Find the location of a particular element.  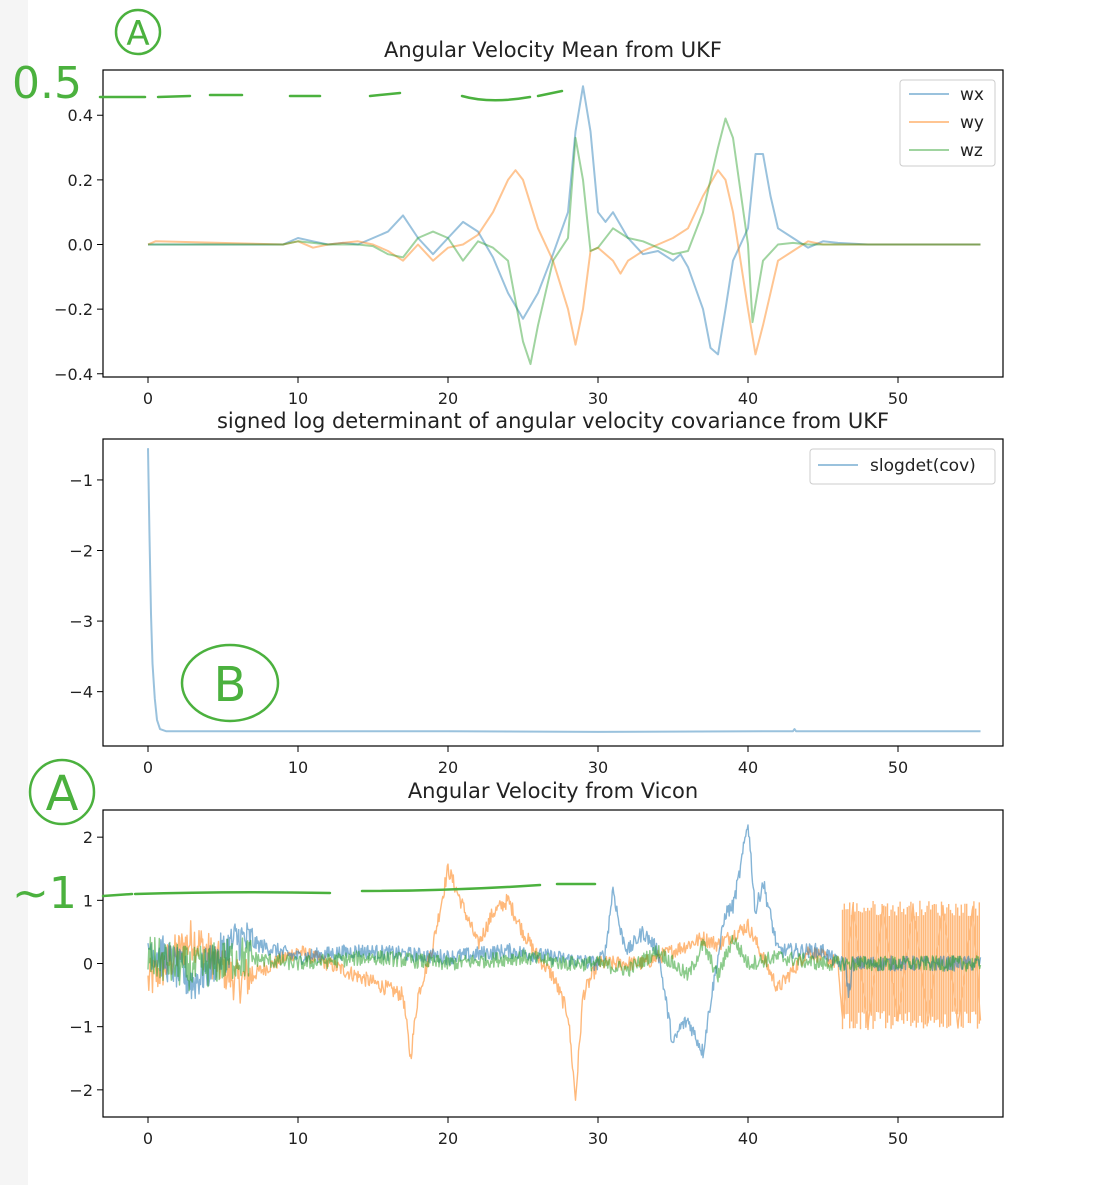

series-line-wy is located at coordinates (564, 262).